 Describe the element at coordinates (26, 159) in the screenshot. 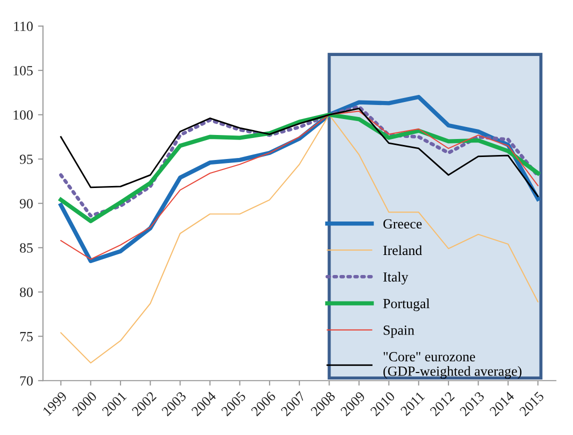

I see `y-tick-label: 95` at that location.